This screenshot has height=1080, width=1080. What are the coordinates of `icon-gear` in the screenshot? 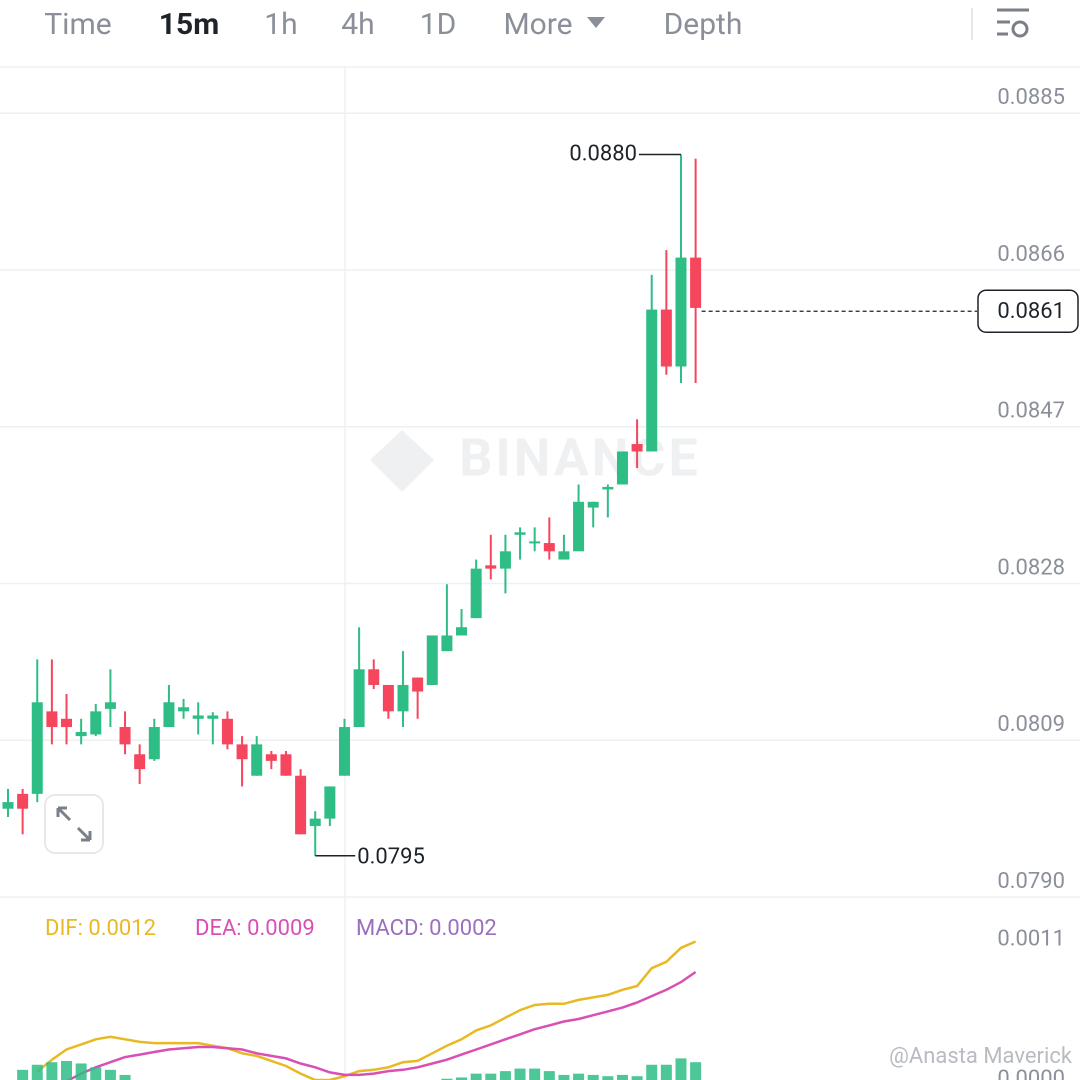 It's located at (1020, 29).